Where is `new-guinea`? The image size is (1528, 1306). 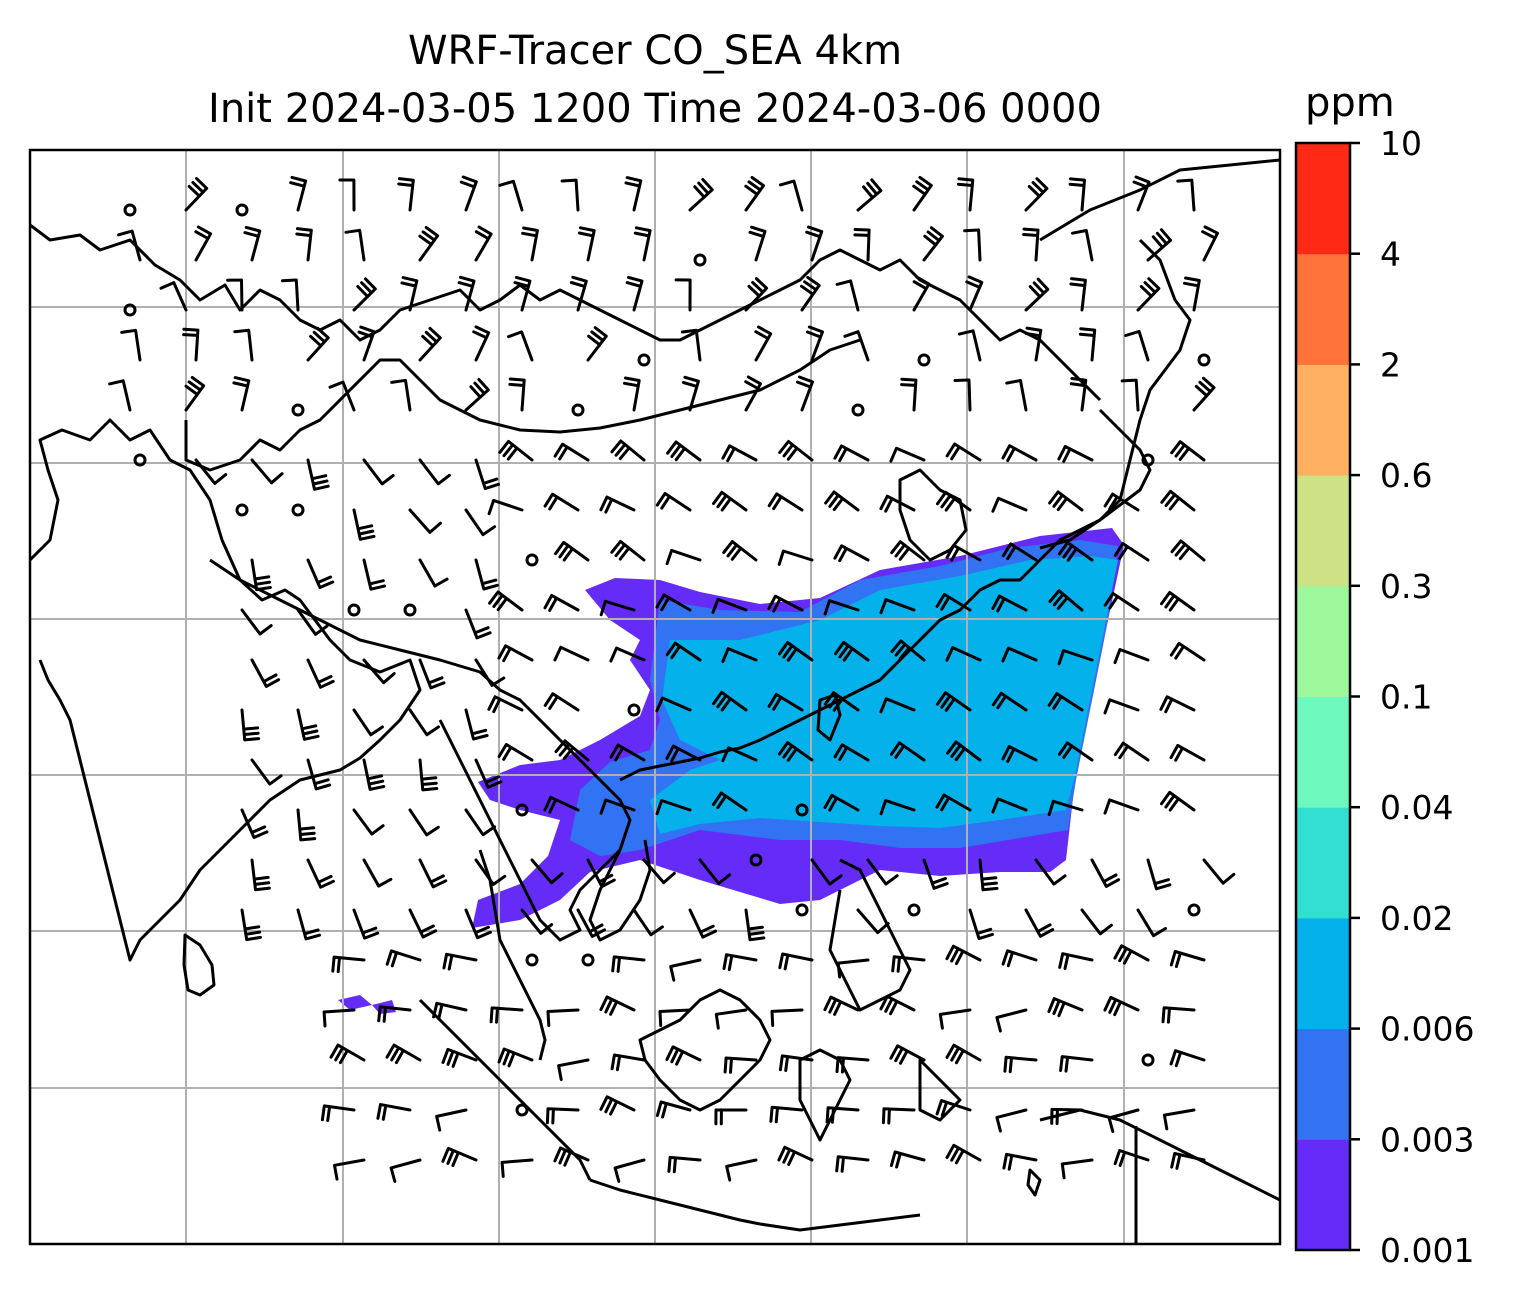
new-guinea is located at coordinates (1159, 1176).